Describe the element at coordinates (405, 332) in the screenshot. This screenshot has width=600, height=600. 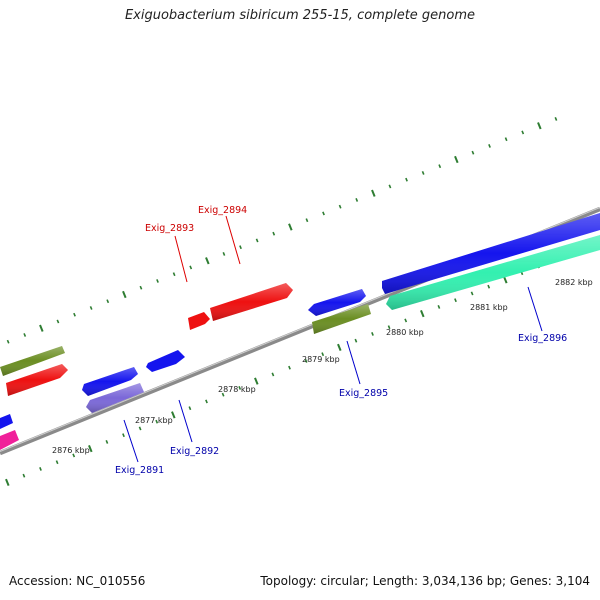
I see `ruler-label-2880: 2880 kbp` at that location.